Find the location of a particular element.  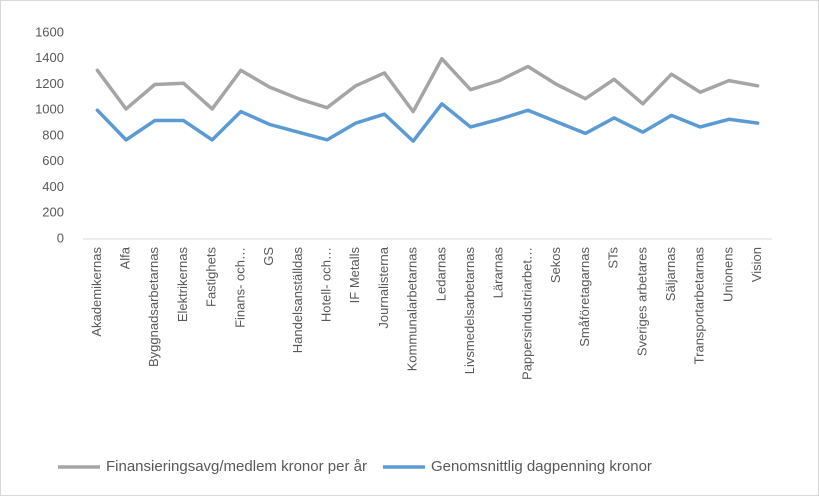

x-tick-label: Ledarnas is located at coordinates (440, 274).